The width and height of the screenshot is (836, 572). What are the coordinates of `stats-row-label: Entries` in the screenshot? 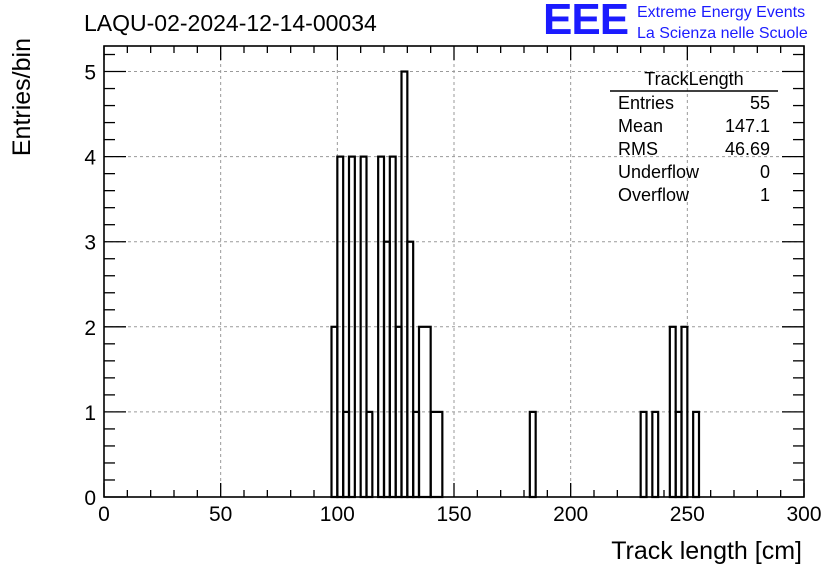 It's located at (646, 103).